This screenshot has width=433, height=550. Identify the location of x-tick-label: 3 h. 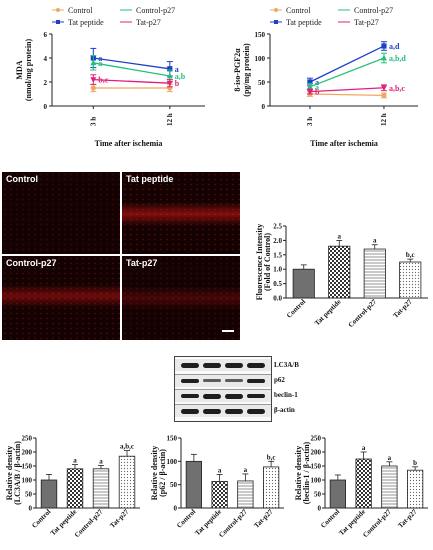
(93, 121).